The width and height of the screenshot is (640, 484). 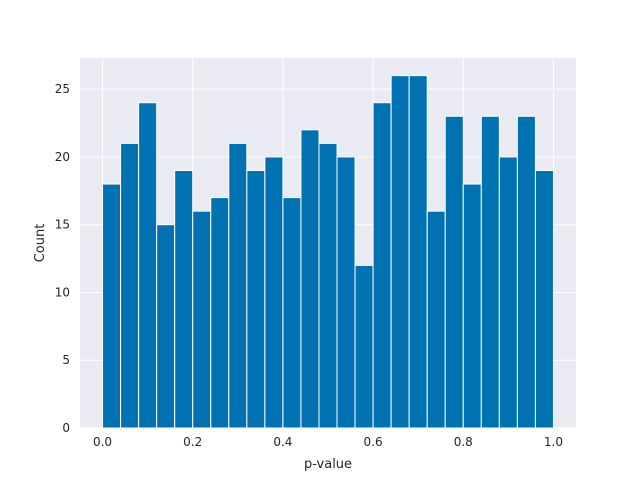 What do you see at coordinates (66, 360) in the screenshot?
I see `y-tick-label: 5` at bounding box center [66, 360].